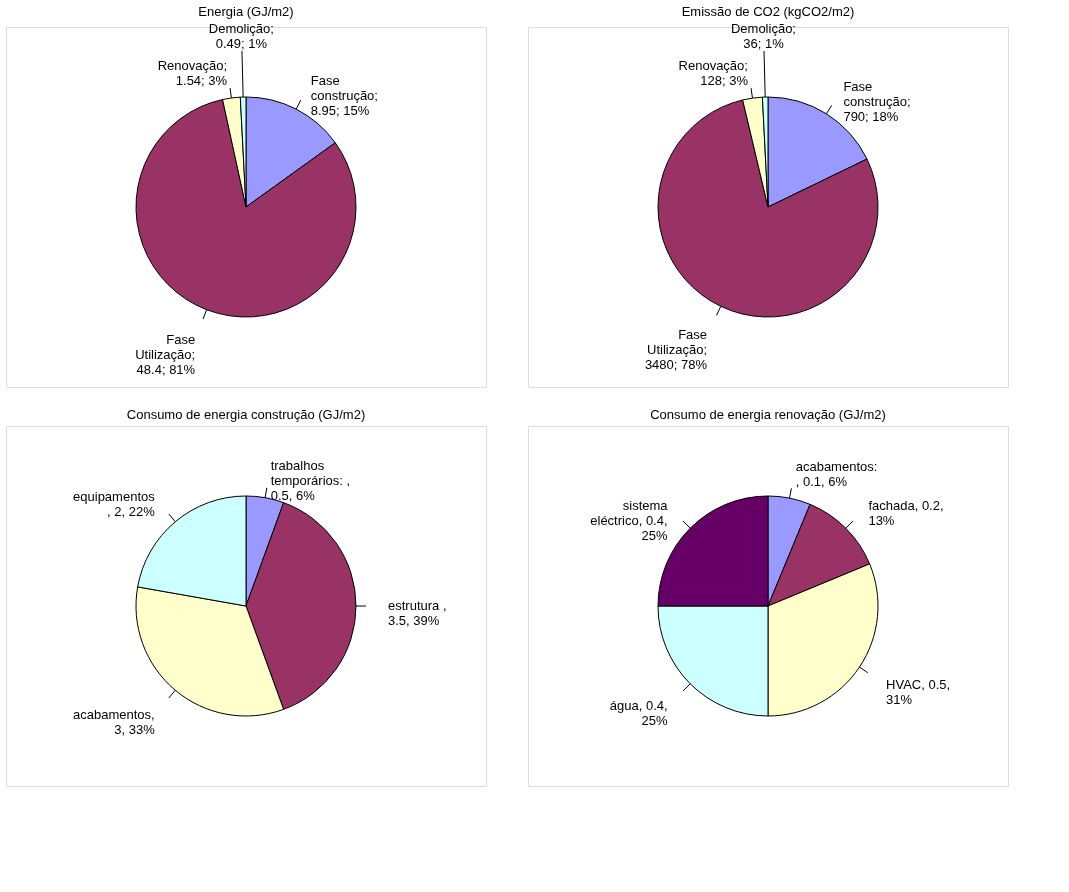  Describe the element at coordinates (114, 497) in the screenshot. I see `slice-label: equipamentos` at that location.